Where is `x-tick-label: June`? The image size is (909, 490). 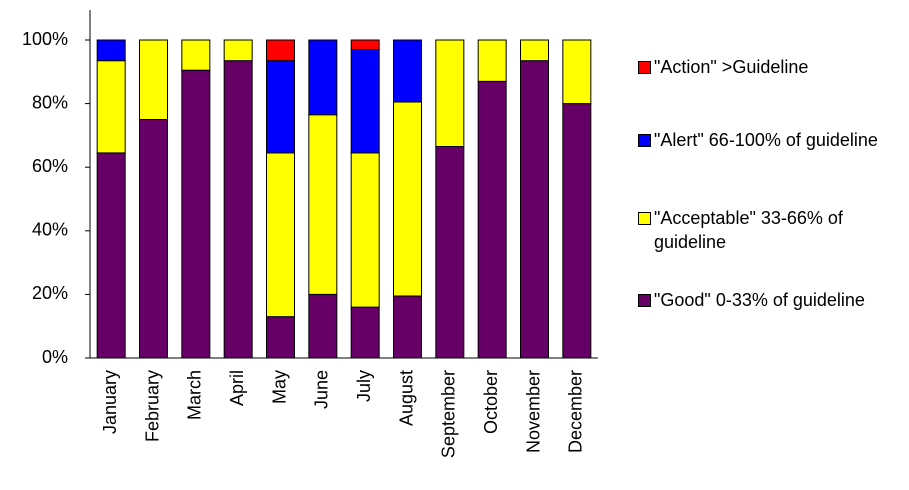 x-tick-label: June is located at coordinates (322, 389).